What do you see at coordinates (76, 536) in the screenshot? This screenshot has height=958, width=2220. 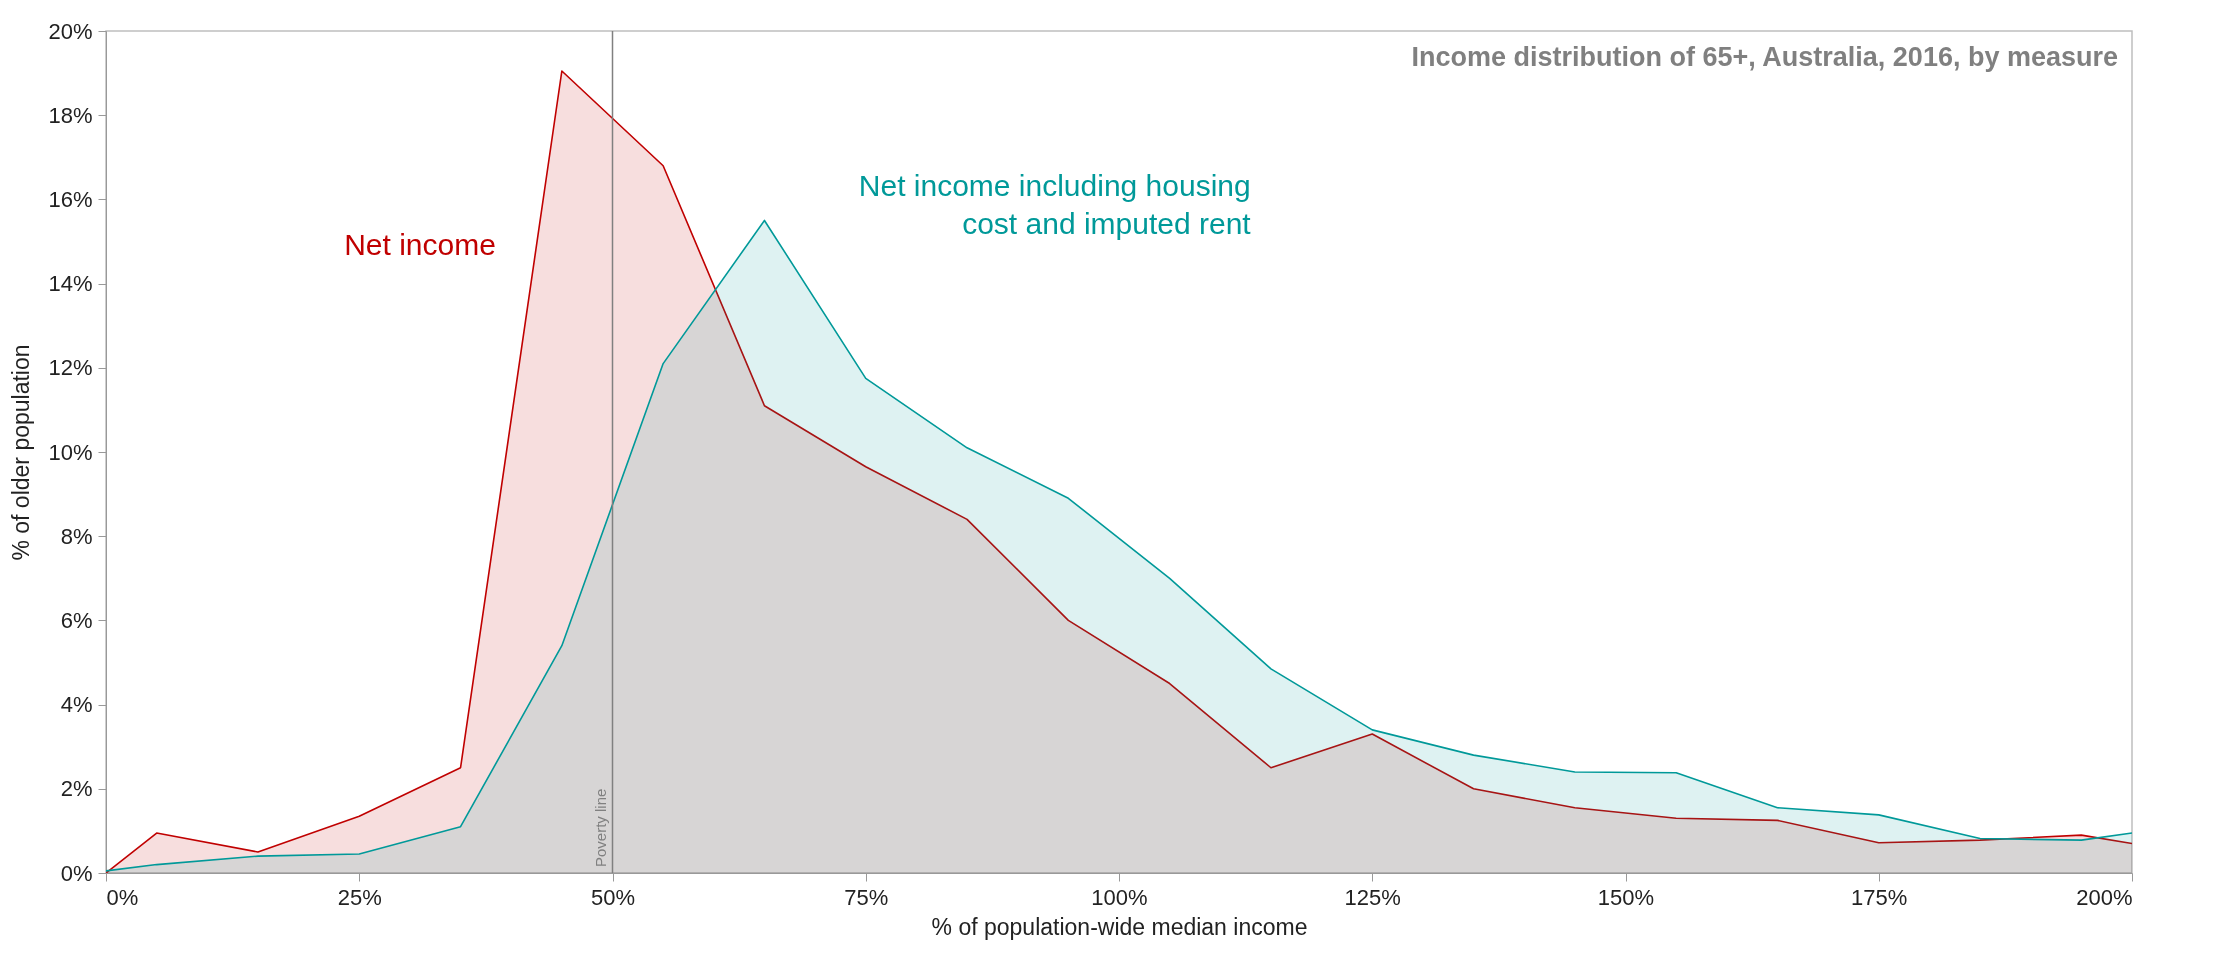 I see `y-tick-label: 8%` at bounding box center [76, 536].